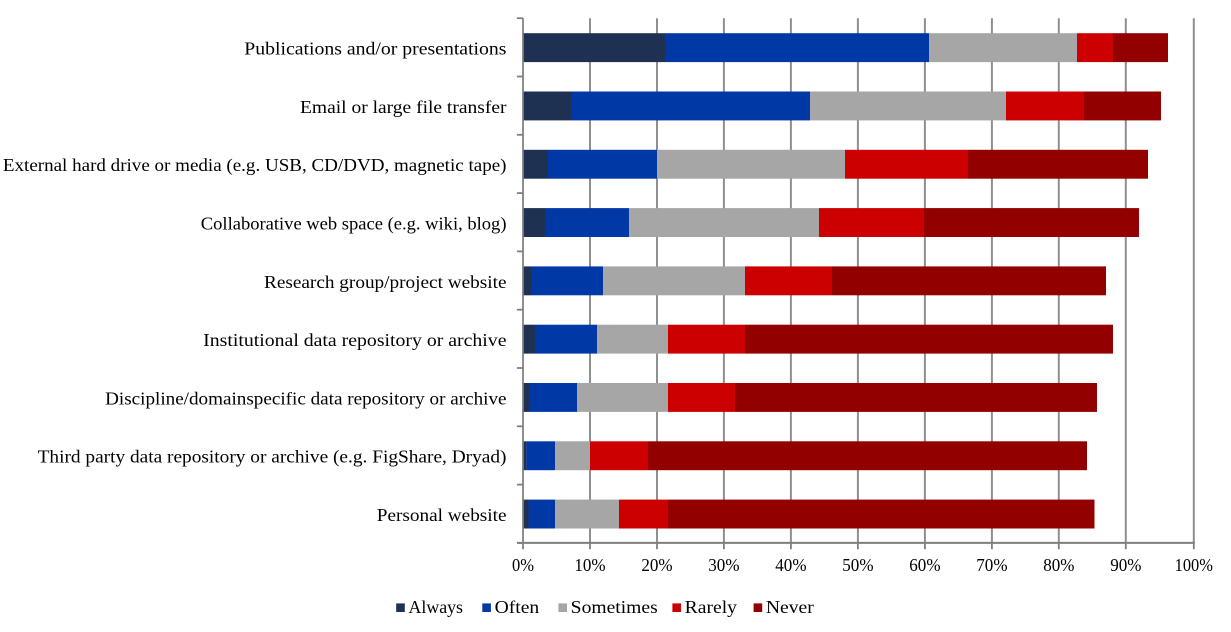  I want to click on svg-text: 100%, so click(1194, 565).